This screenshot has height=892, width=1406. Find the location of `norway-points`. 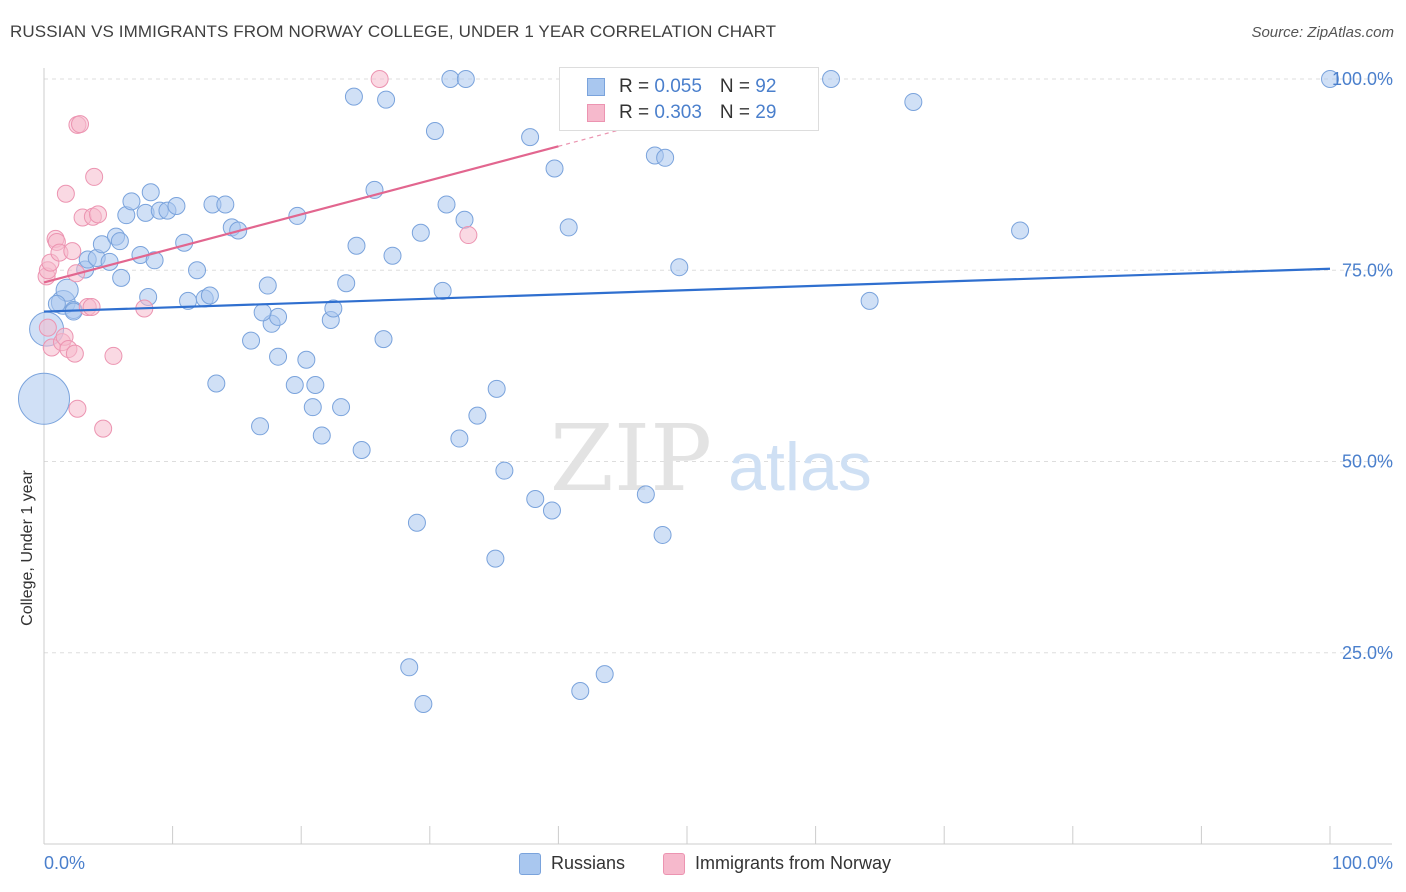

norway-points is located at coordinates (257, 254).